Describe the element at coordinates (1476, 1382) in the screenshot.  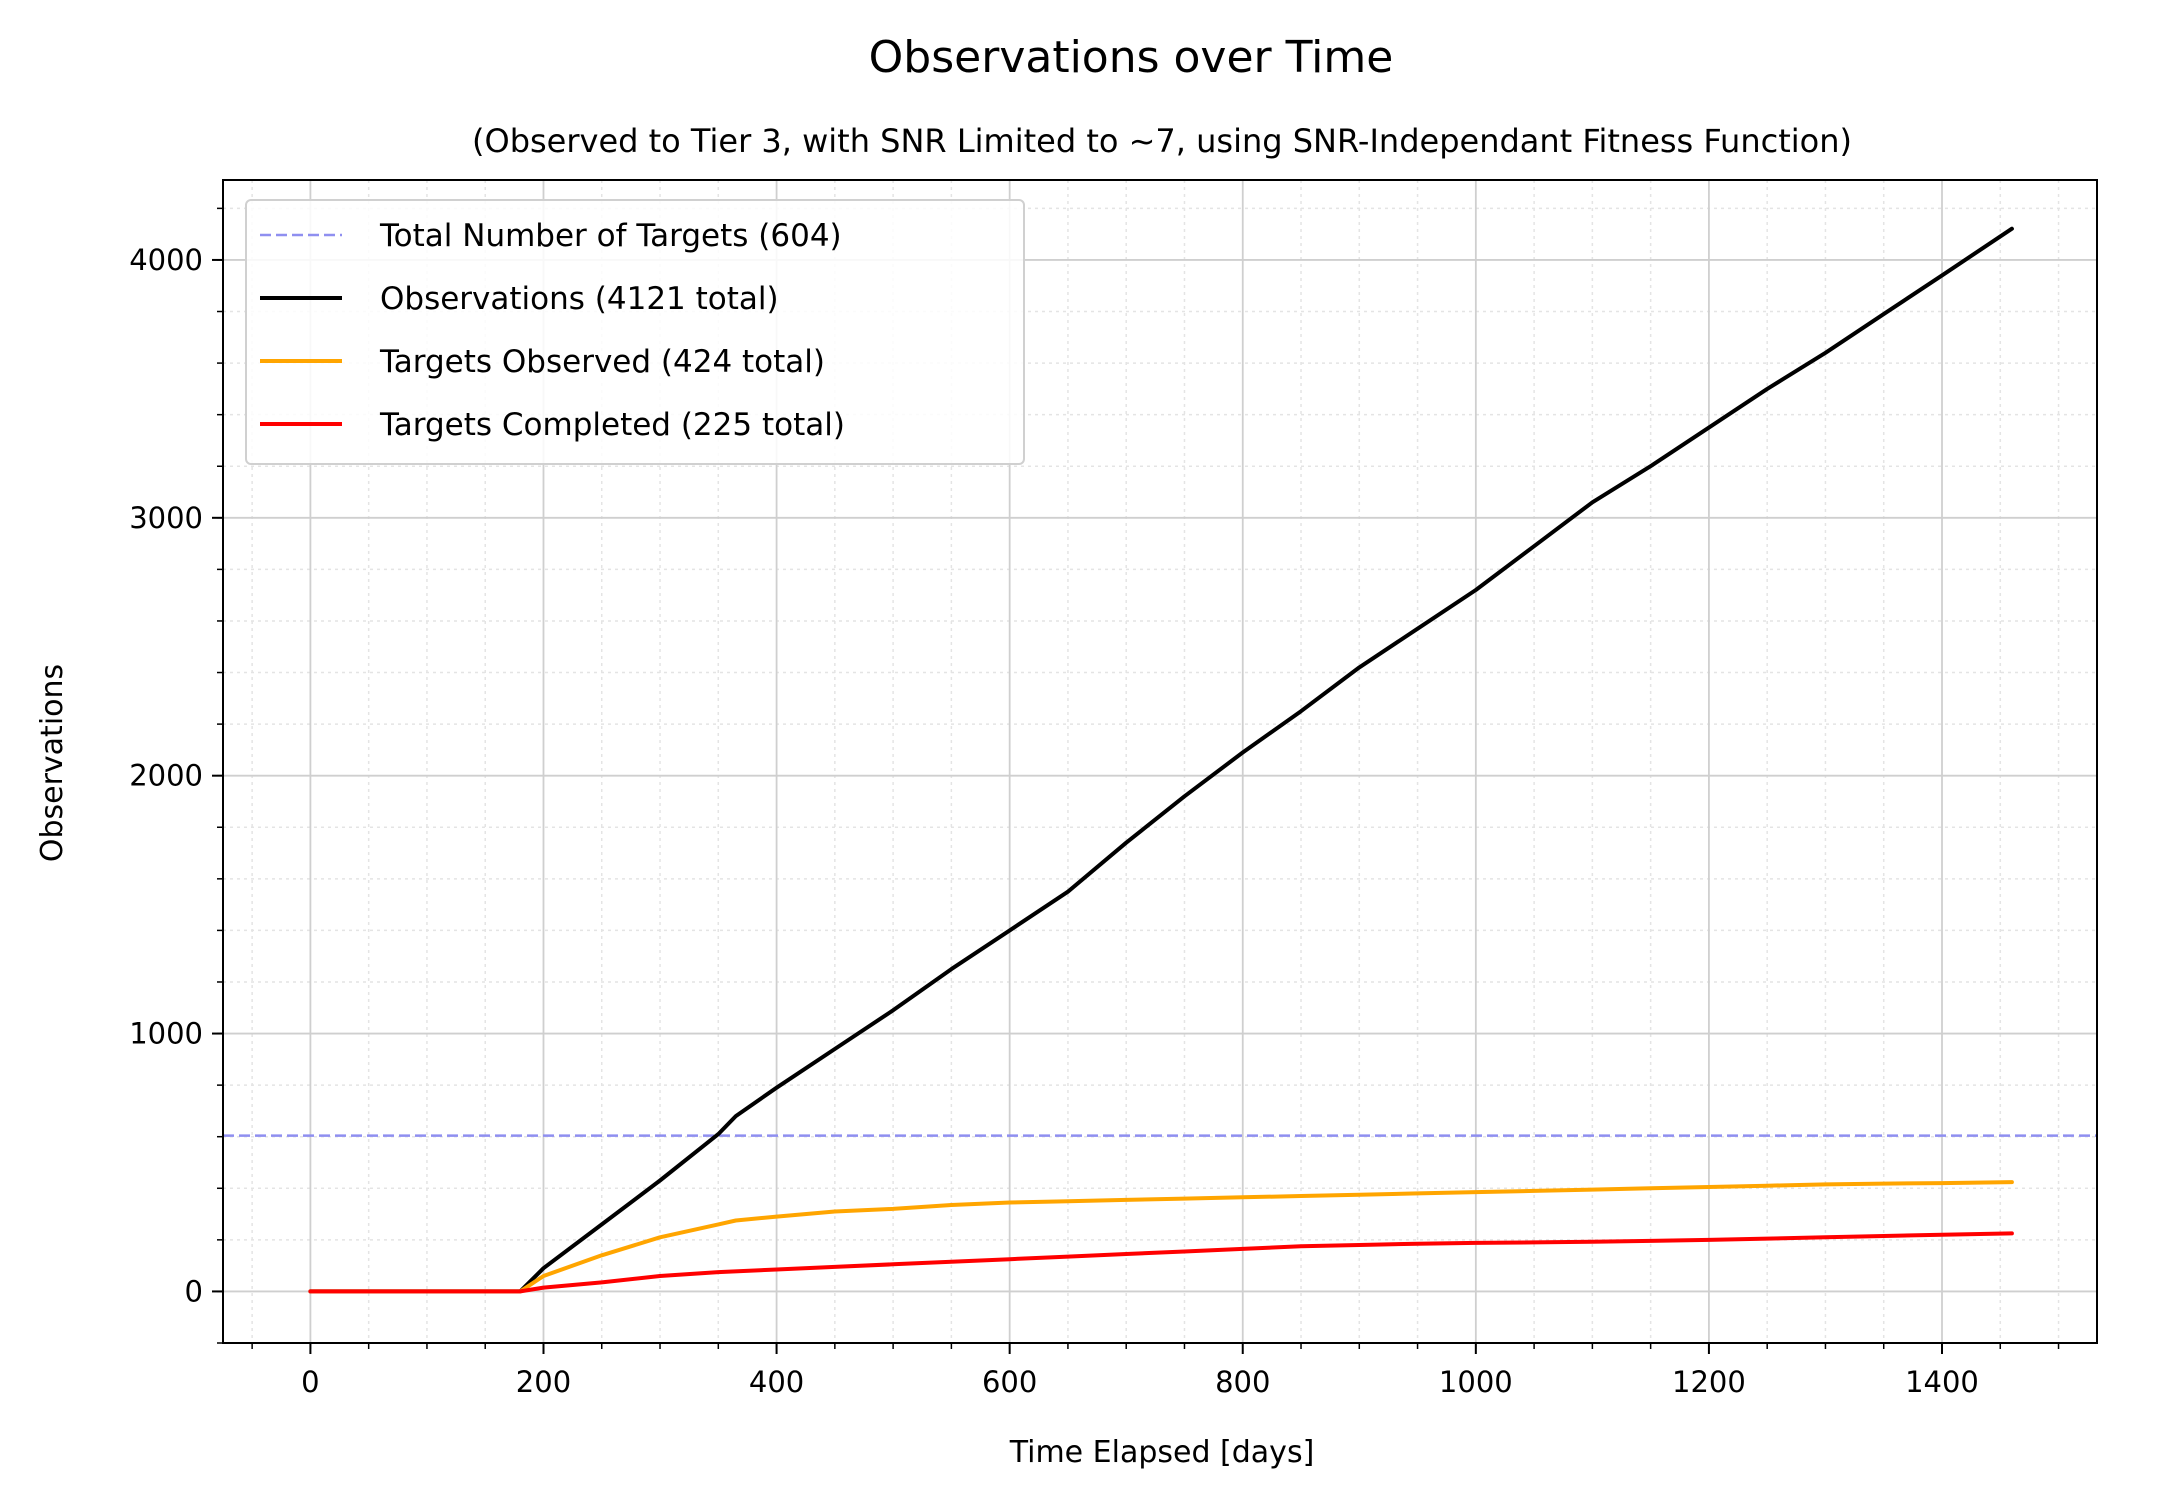
I see `x-tick-label: 1000` at that location.